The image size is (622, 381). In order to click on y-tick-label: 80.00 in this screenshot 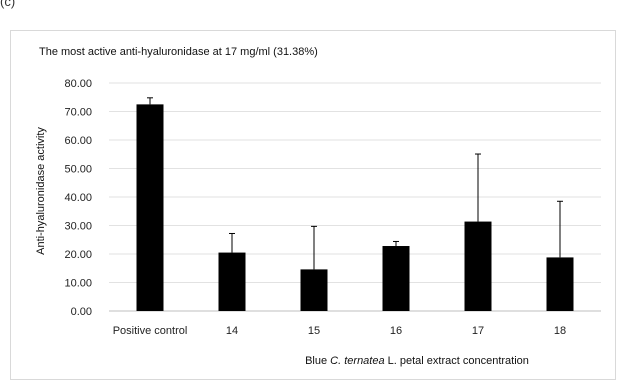, I will do `click(78, 84)`.